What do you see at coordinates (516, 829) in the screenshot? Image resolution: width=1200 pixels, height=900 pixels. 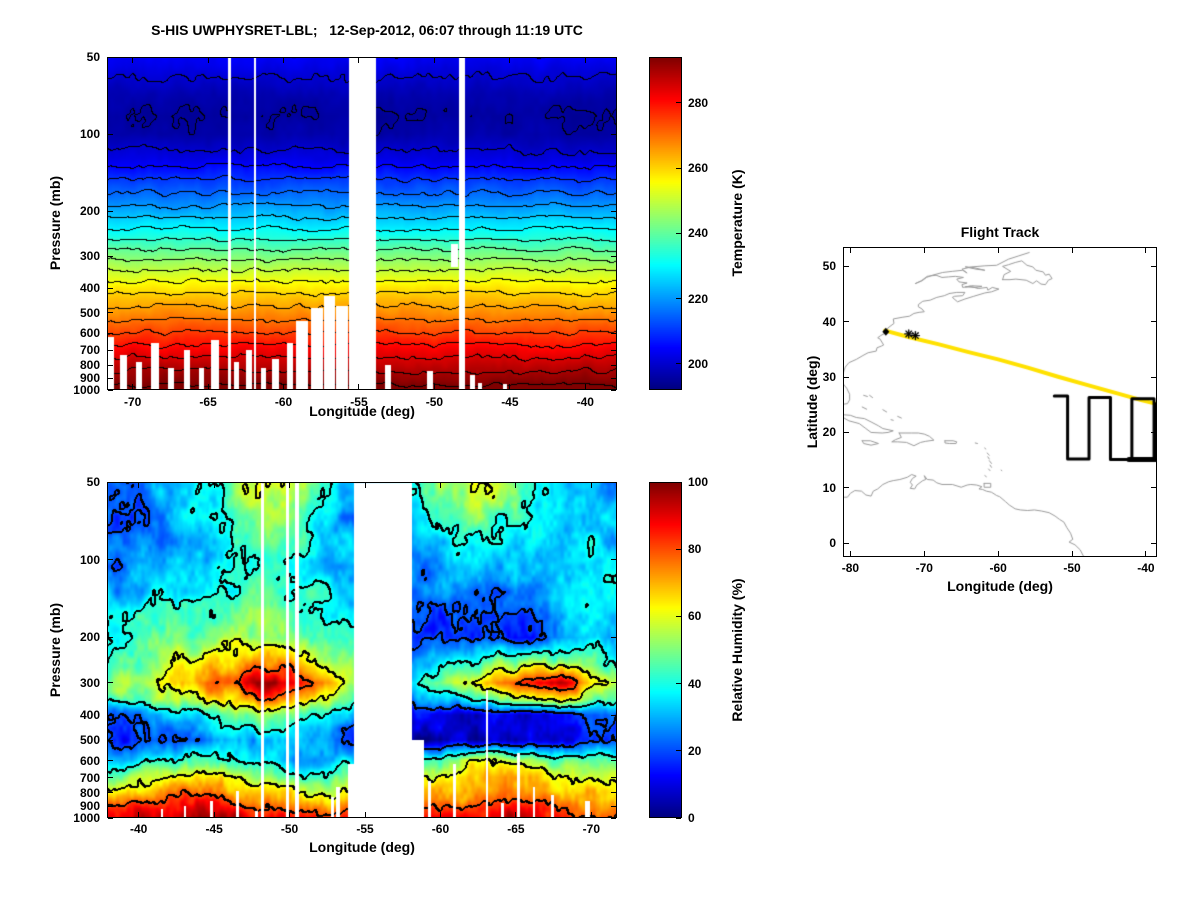 I see `humidity-x-tick-label: -65` at bounding box center [516, 829].